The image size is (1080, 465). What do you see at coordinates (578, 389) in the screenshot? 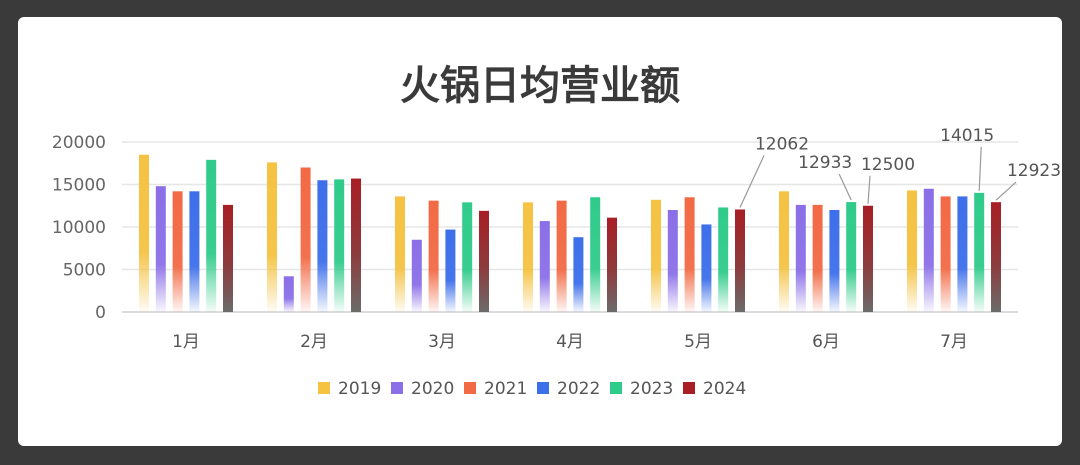
I see `legend-label: 2022` at bounding box center [578, 389].